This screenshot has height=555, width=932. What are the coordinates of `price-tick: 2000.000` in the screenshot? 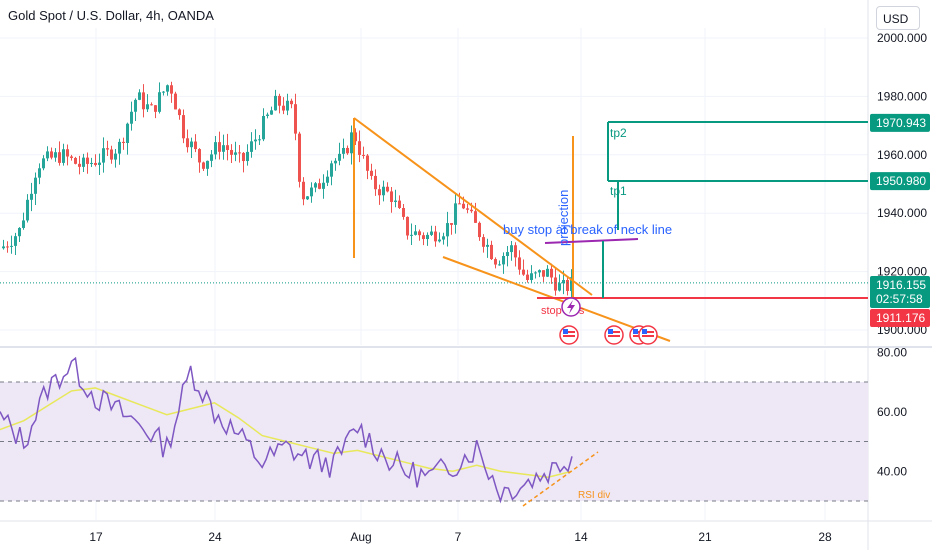 It's located at (902, 38).